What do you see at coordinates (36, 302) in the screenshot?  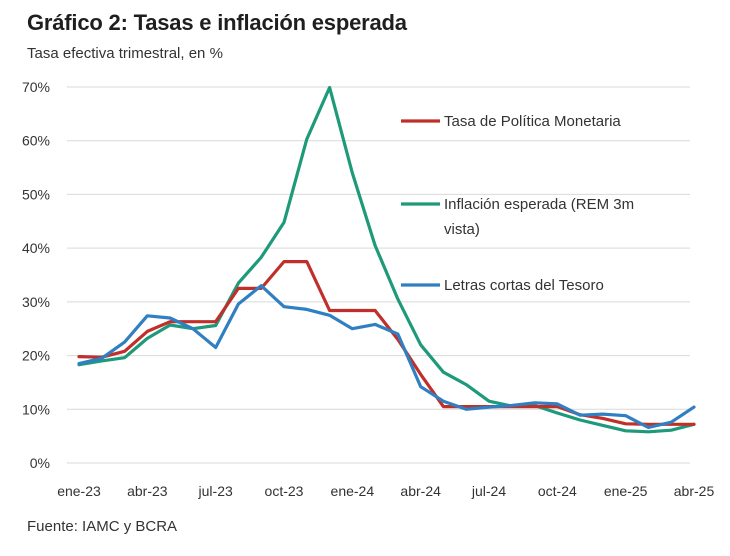 I see `y-tick-label: 30%` at bounding box center [36, 302].